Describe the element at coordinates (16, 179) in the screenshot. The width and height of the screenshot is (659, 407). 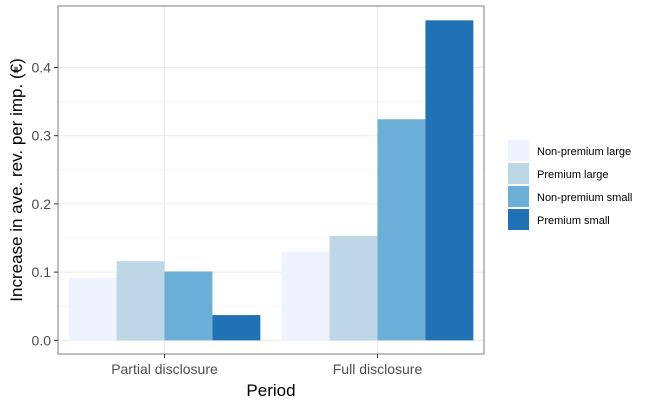
I see `y-axis-title: Increase in ave. rev. per imp. (€)` at that location.